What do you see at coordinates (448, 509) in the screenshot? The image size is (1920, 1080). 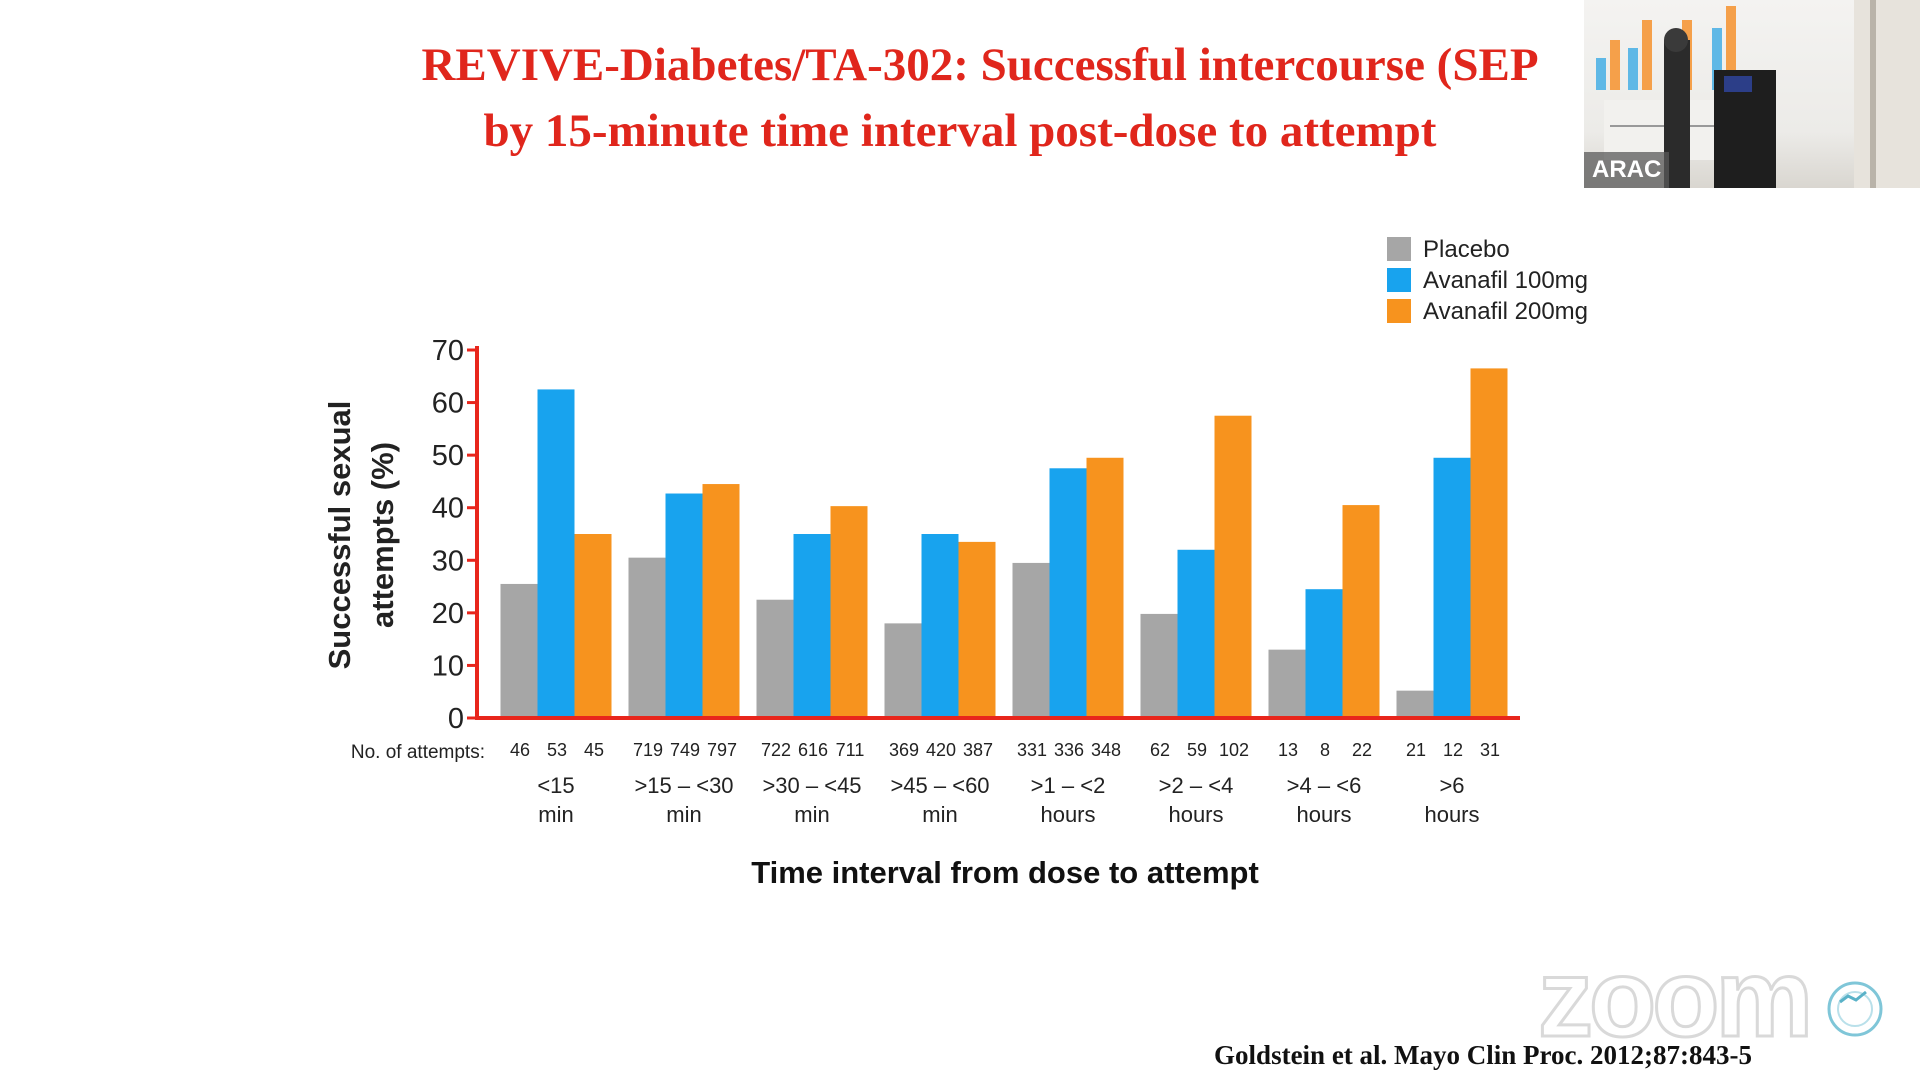 I see `y-tick-label: 40` at bounding box center [448, 509].